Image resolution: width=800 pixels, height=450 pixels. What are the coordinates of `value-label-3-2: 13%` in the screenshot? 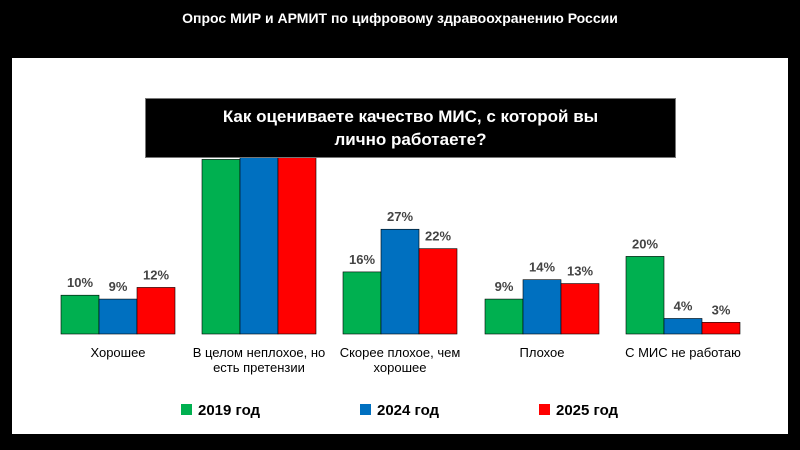 It's located at (580, 271).